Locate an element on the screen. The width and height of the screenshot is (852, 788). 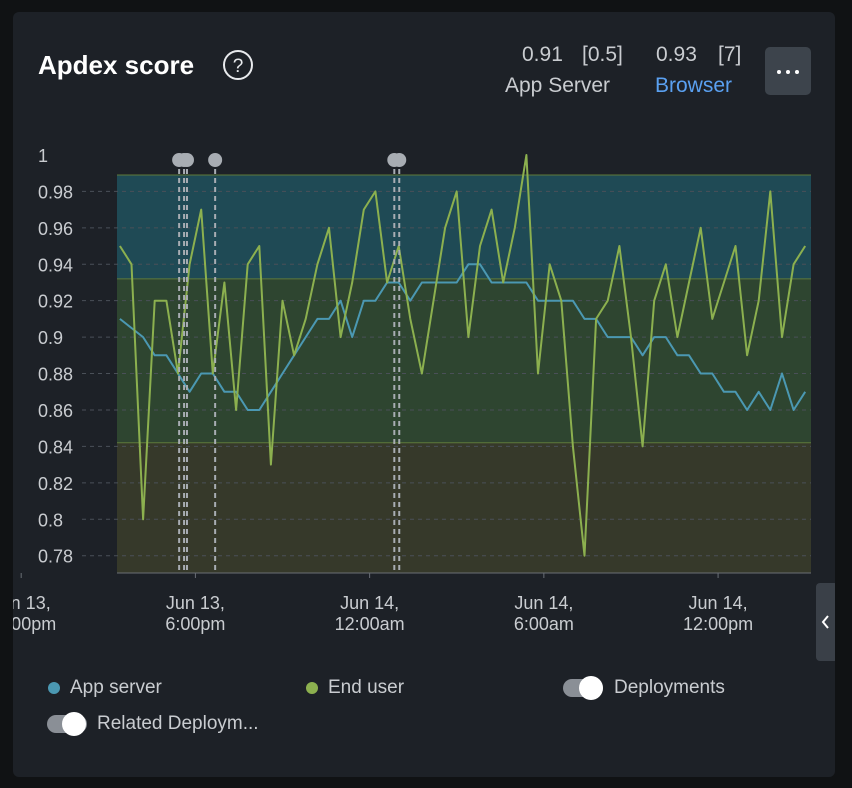
x-tick-label: Jun 13, 6:00pm is located at coordinates (195, 613).